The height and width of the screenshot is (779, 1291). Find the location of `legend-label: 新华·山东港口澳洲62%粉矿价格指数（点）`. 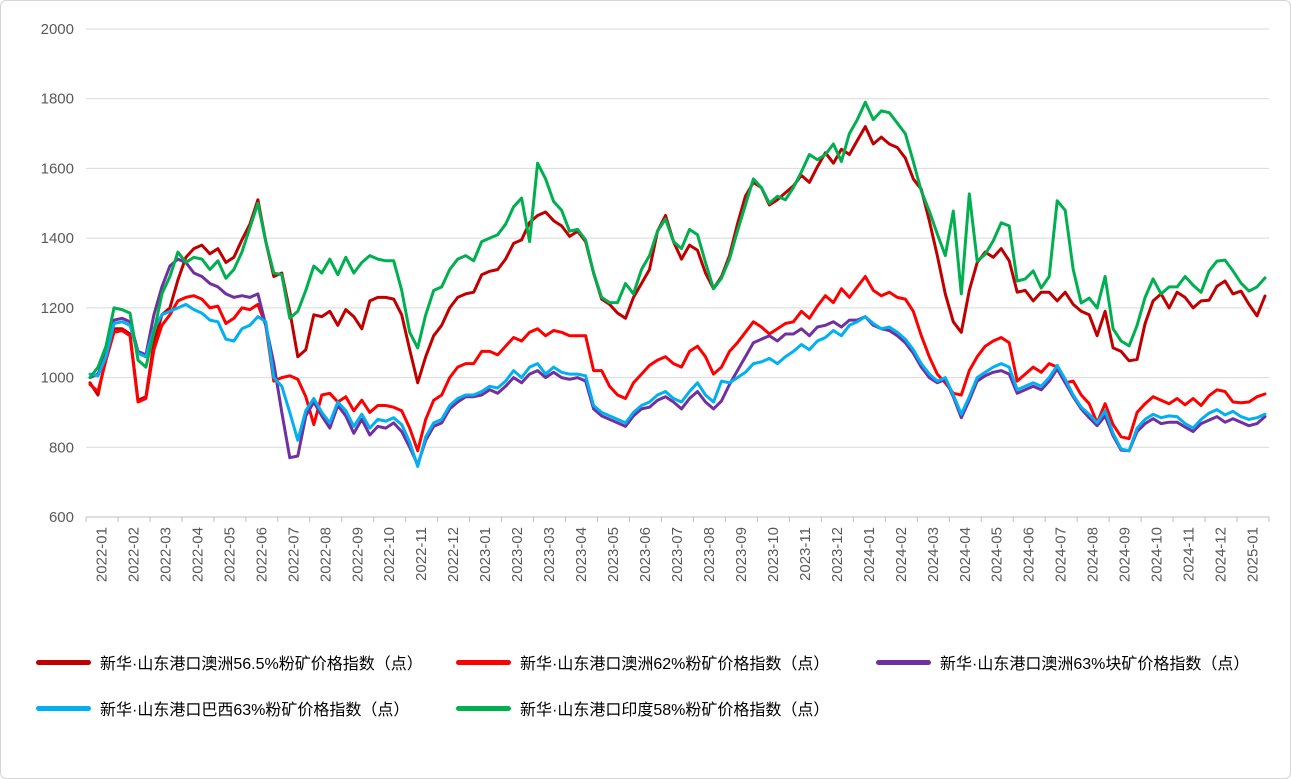

legend-label: 新华·山东港口澳洲62%粉矿价格指数（点） is located at coordinates (675, 664).